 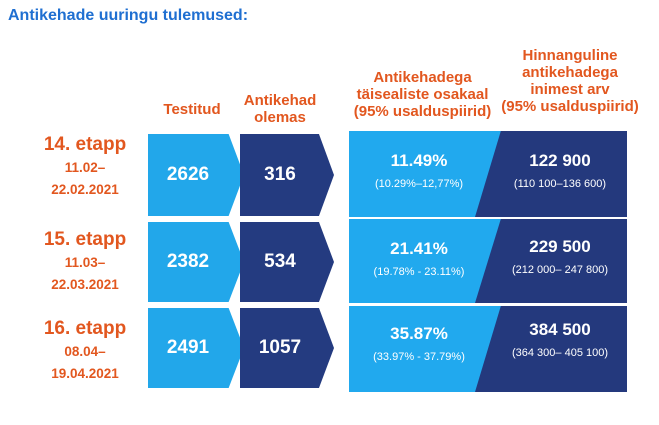 What do you see at coordinates (128, 15) in the screenshot?
I see `page-title: Antikehade uuringu tulemused:` at bounding box center [128, 15].